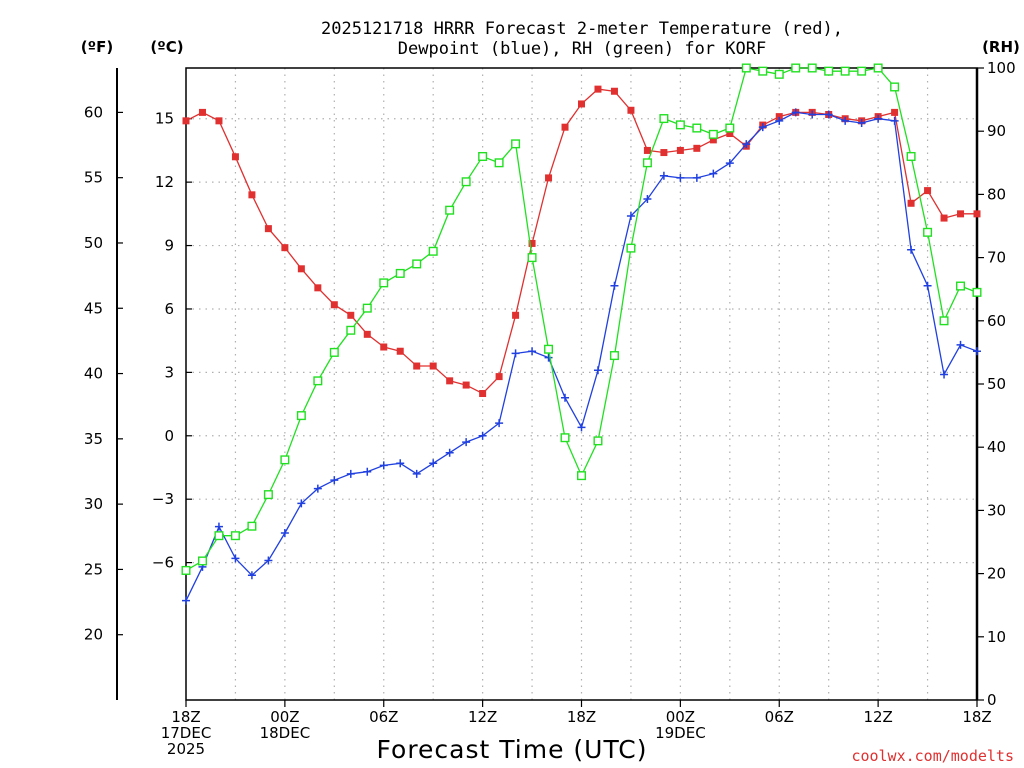 Image resolution: width=1024 pixels, height=768 pixels. Describe the element at coordinates (582, 49) in the screenshot. I see `chart-title-line2: Dewpoint (blue), RH (green) for KORF` at that location.